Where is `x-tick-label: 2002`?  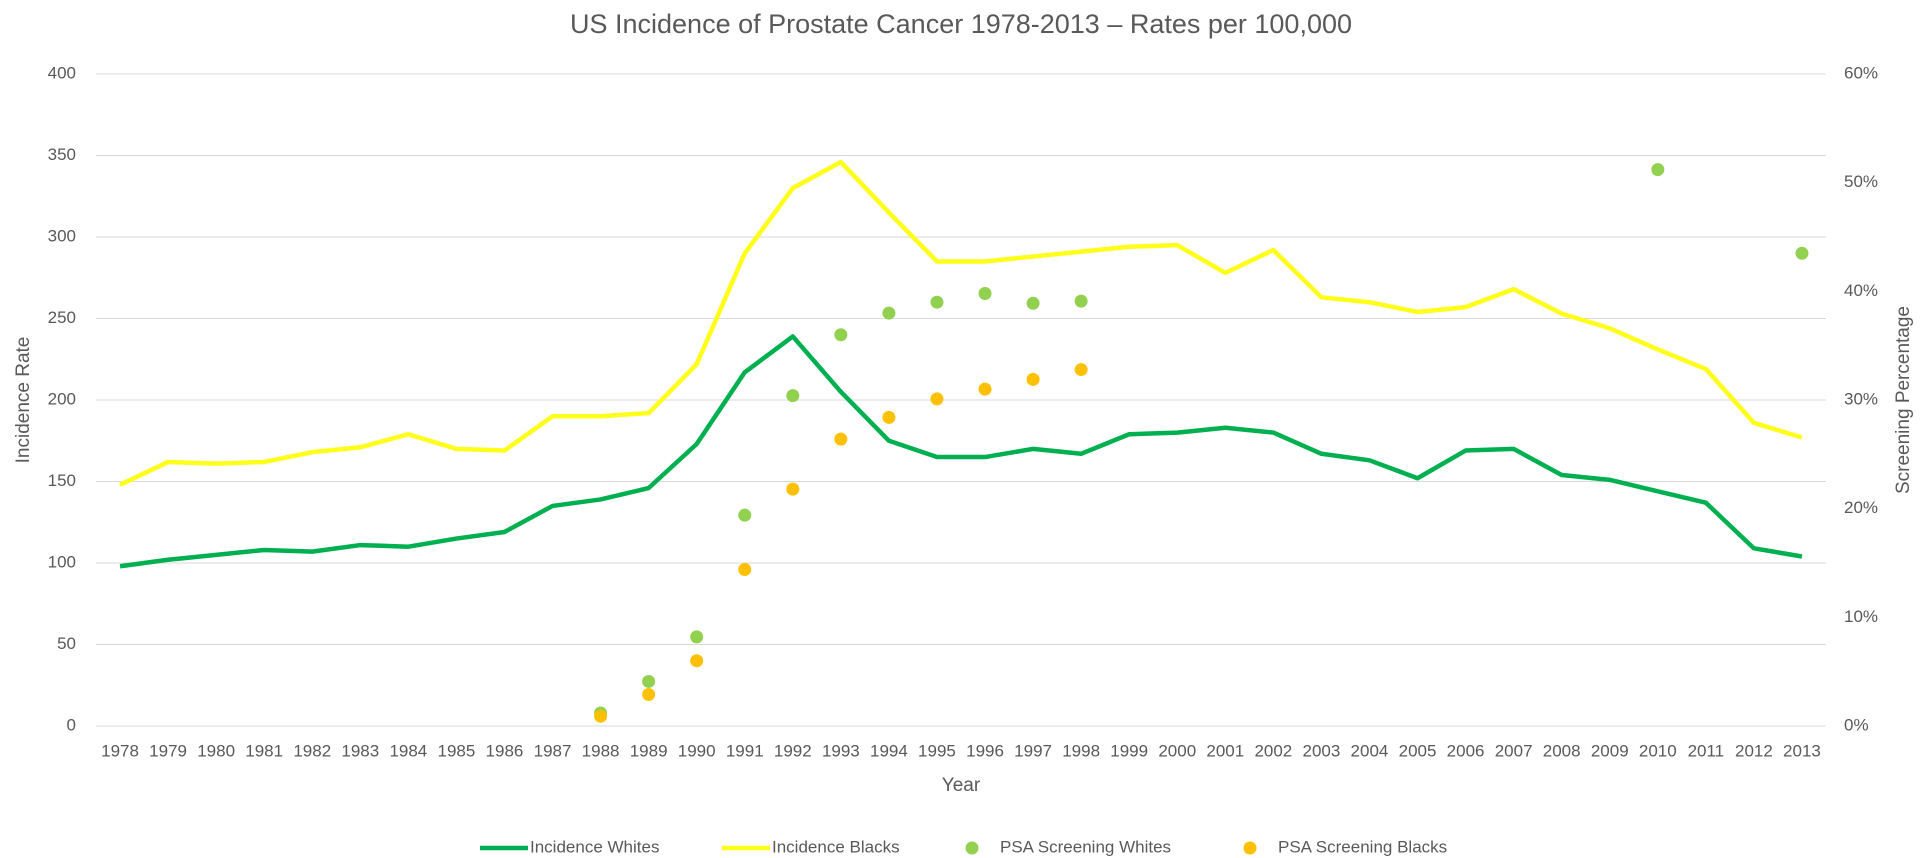 x-tick-label: 2002 is located at coordinates (1273, 750).